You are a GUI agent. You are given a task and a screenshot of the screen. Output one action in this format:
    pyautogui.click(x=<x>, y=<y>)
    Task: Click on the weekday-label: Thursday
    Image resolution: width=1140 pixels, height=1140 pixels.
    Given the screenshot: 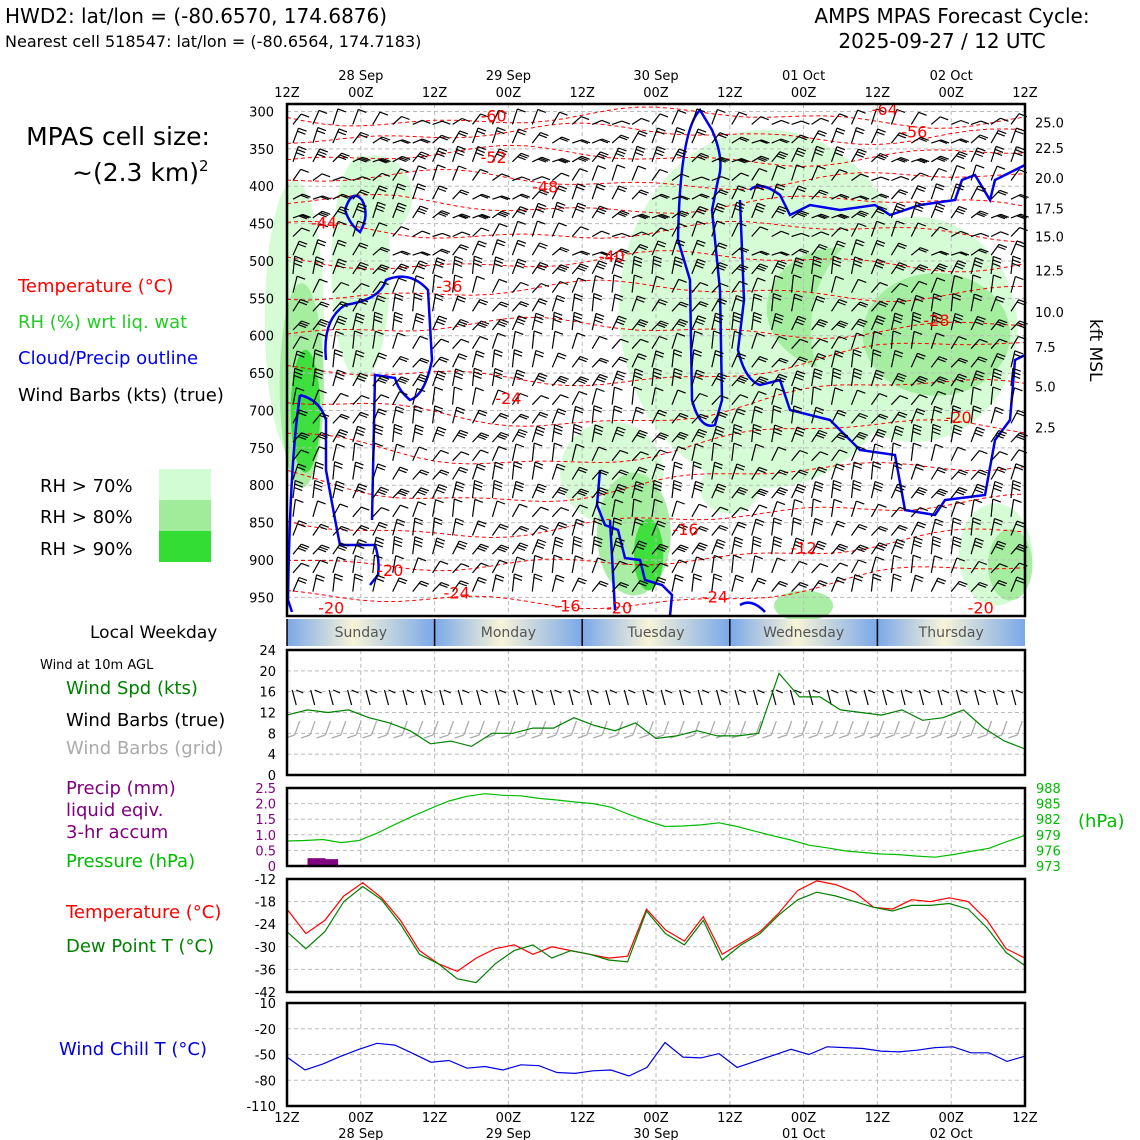 What is the action you would take?
    pyautogui.click(x=951, y=633)
    